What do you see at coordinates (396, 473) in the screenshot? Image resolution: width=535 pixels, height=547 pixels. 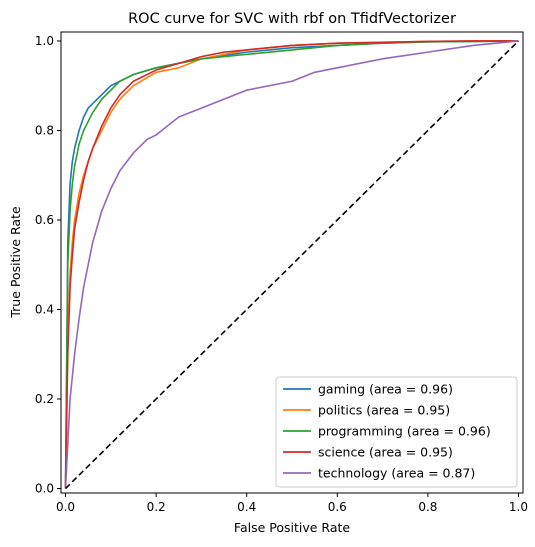 I see `legend-label-4: technology (area = 0.87)` at bounding box center [396, 473].